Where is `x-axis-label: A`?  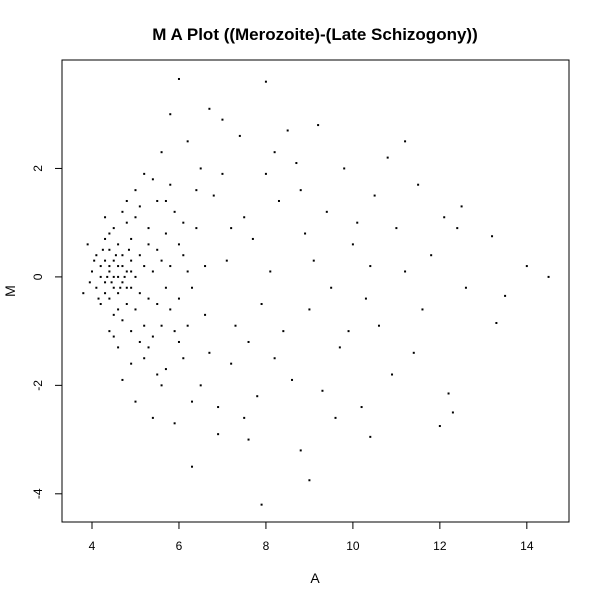 x-axis-label: A is located at coordinates (315, 578).